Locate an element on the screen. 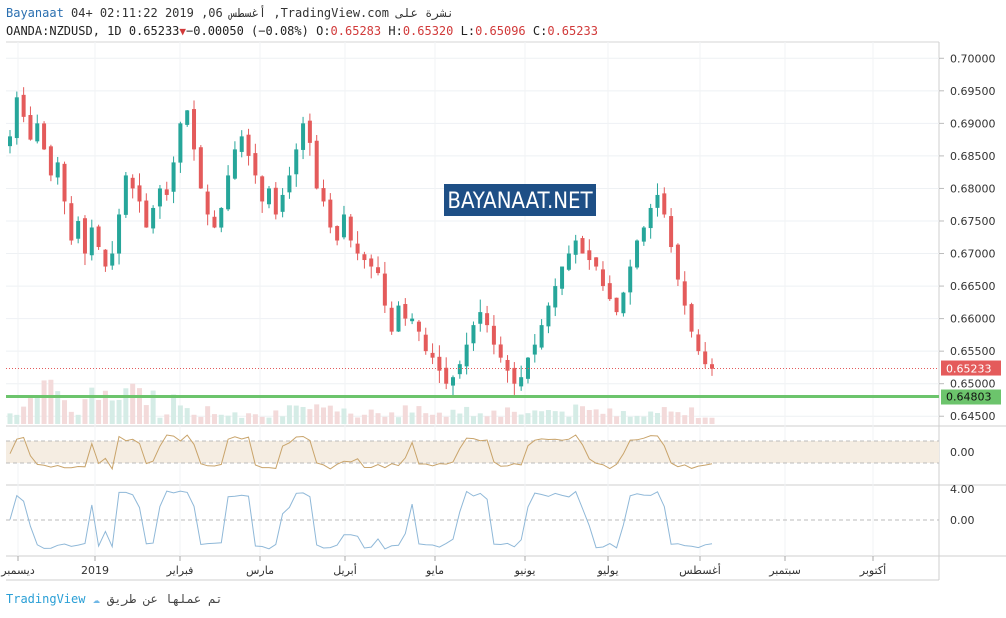 Image resolution: width=1006 pixels, height=618 pixels. osc1-line is located at coordinates (361, 452).